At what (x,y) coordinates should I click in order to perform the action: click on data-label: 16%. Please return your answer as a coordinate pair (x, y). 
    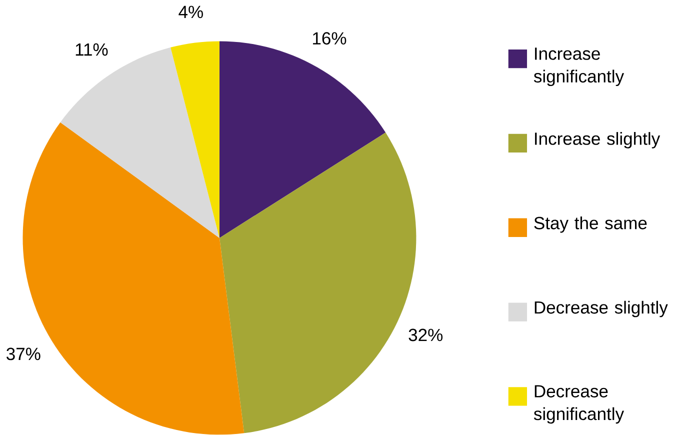
    Looking at the image, I should click on (329, 38).